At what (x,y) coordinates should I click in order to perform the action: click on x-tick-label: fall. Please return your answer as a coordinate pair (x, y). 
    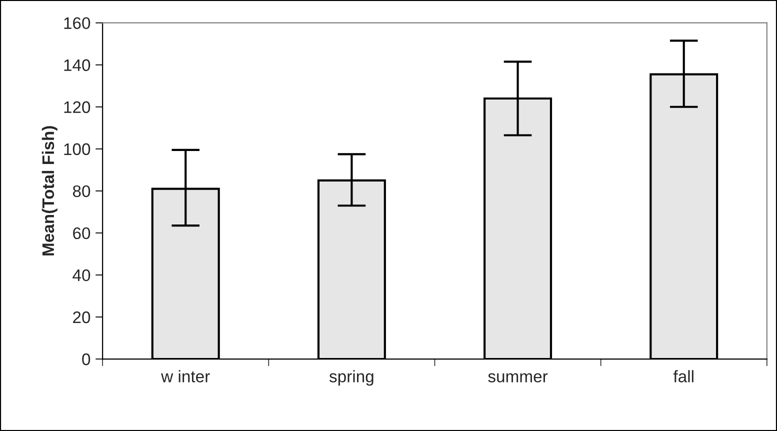
    Looking at the image, I should click on (683, 376).